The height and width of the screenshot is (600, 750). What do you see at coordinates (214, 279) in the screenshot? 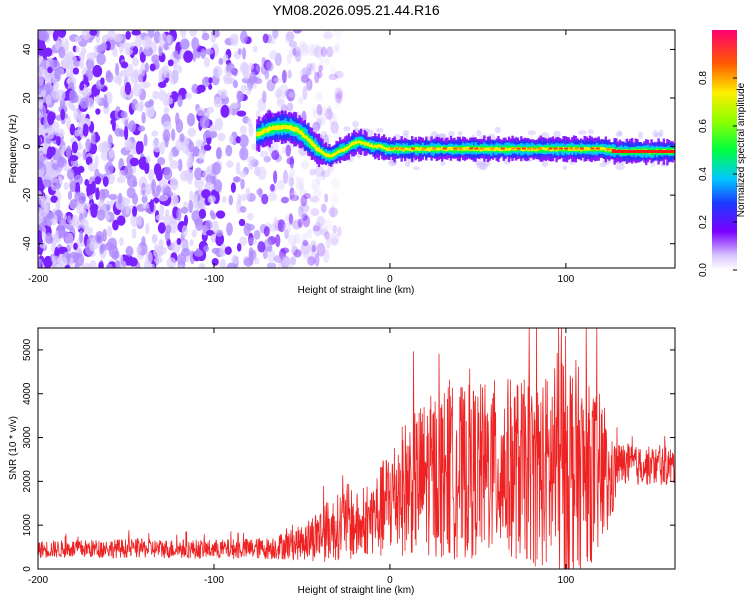
I see `spectrogram-x-tick-label: -100` at bounding box center [214, 279].